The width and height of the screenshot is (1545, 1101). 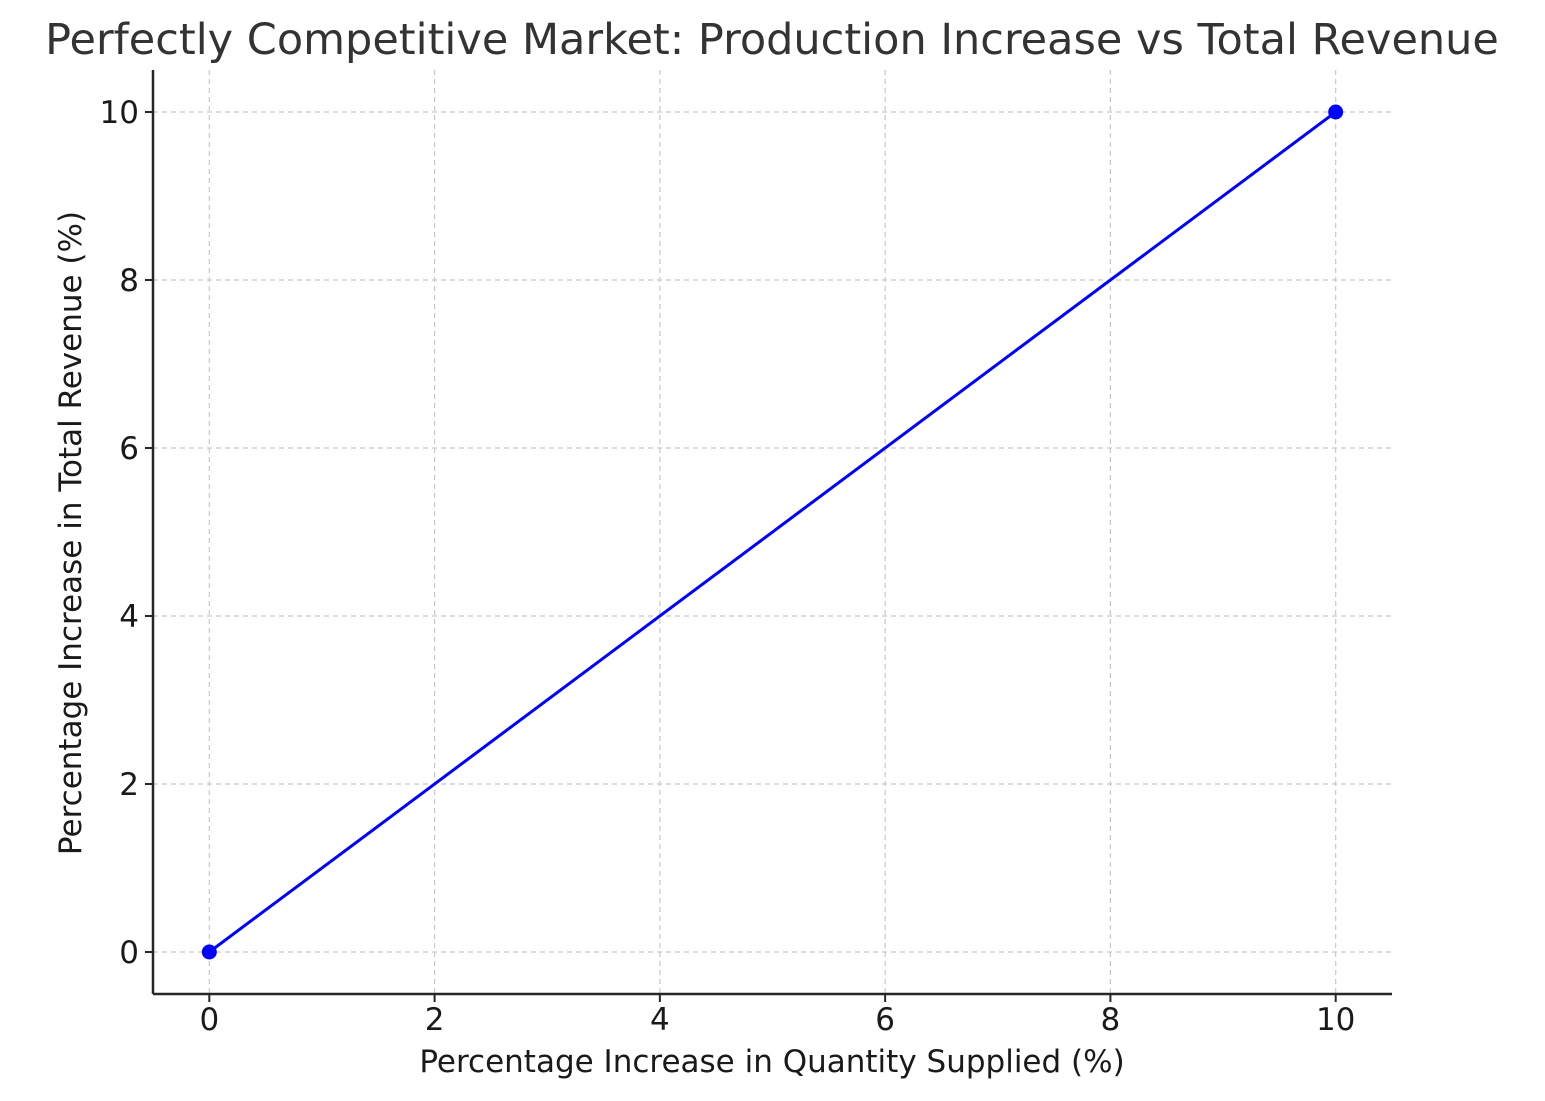 I want to click on y-tick-label-4: 8, so click(x=129, y=281).